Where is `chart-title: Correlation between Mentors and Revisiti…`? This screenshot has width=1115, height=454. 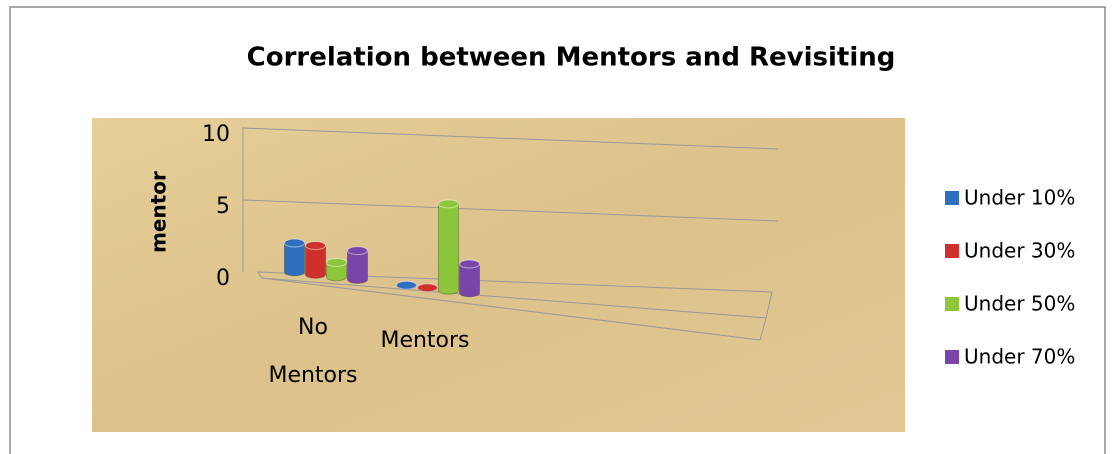 chart-title: Correlation between Mentors and Revisiti… is located at coordinates (571, 58).